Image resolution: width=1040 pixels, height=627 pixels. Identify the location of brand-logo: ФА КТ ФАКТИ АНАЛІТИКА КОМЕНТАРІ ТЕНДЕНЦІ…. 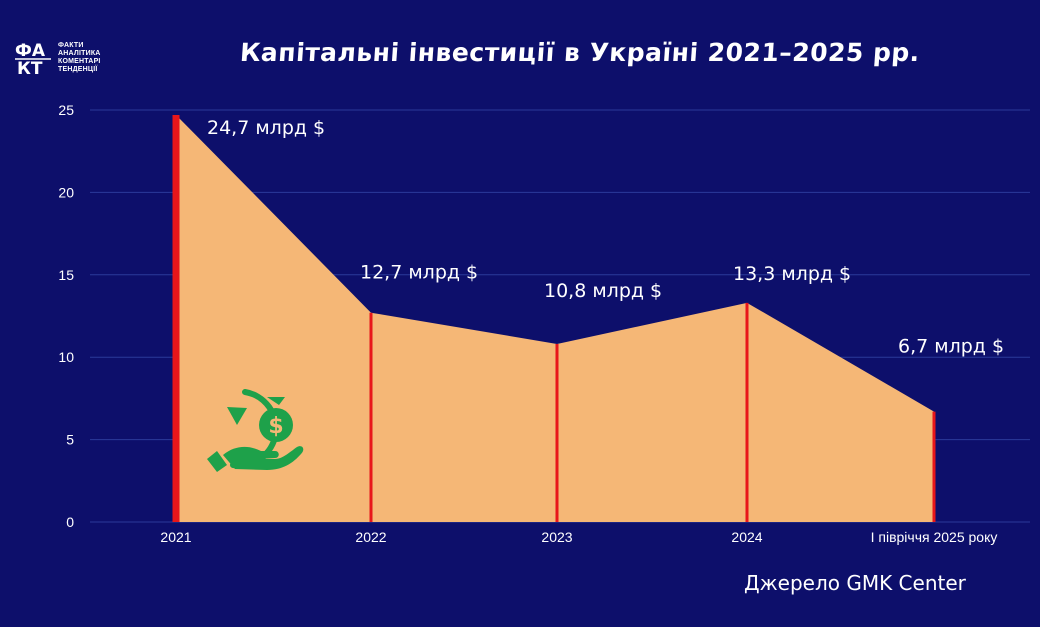
(57, 58).